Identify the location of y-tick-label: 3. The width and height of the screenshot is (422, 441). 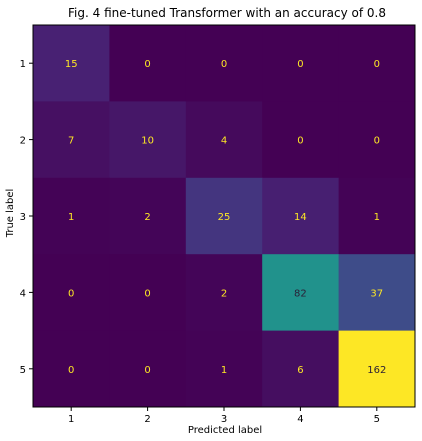
(23, 217).